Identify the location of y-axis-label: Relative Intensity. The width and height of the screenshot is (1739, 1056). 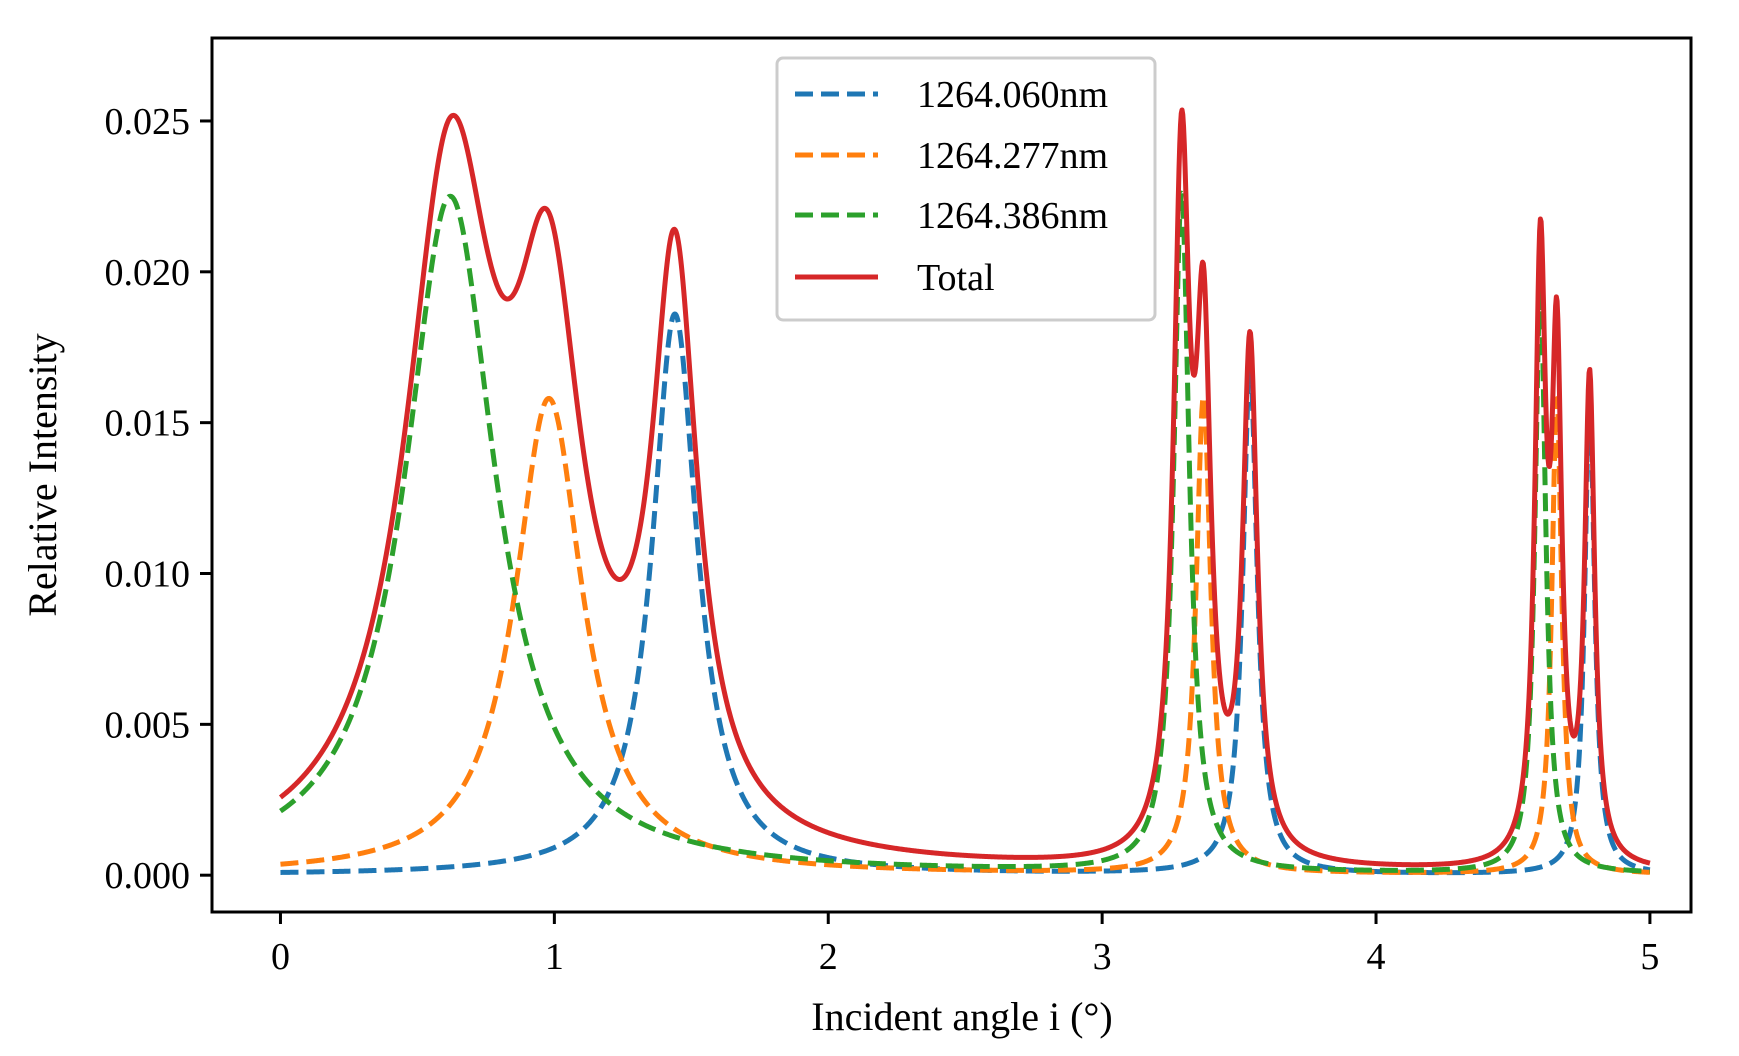
(42, 474).